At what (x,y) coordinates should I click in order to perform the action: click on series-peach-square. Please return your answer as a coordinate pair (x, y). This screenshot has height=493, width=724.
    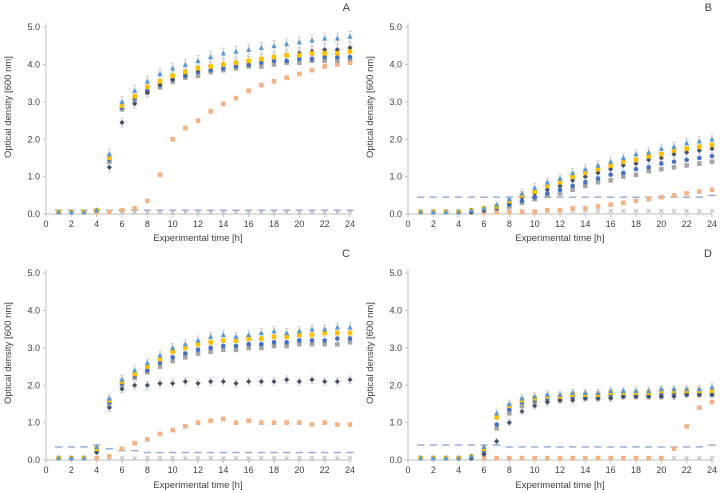
    Looking at the image, I should click on (566, 201).